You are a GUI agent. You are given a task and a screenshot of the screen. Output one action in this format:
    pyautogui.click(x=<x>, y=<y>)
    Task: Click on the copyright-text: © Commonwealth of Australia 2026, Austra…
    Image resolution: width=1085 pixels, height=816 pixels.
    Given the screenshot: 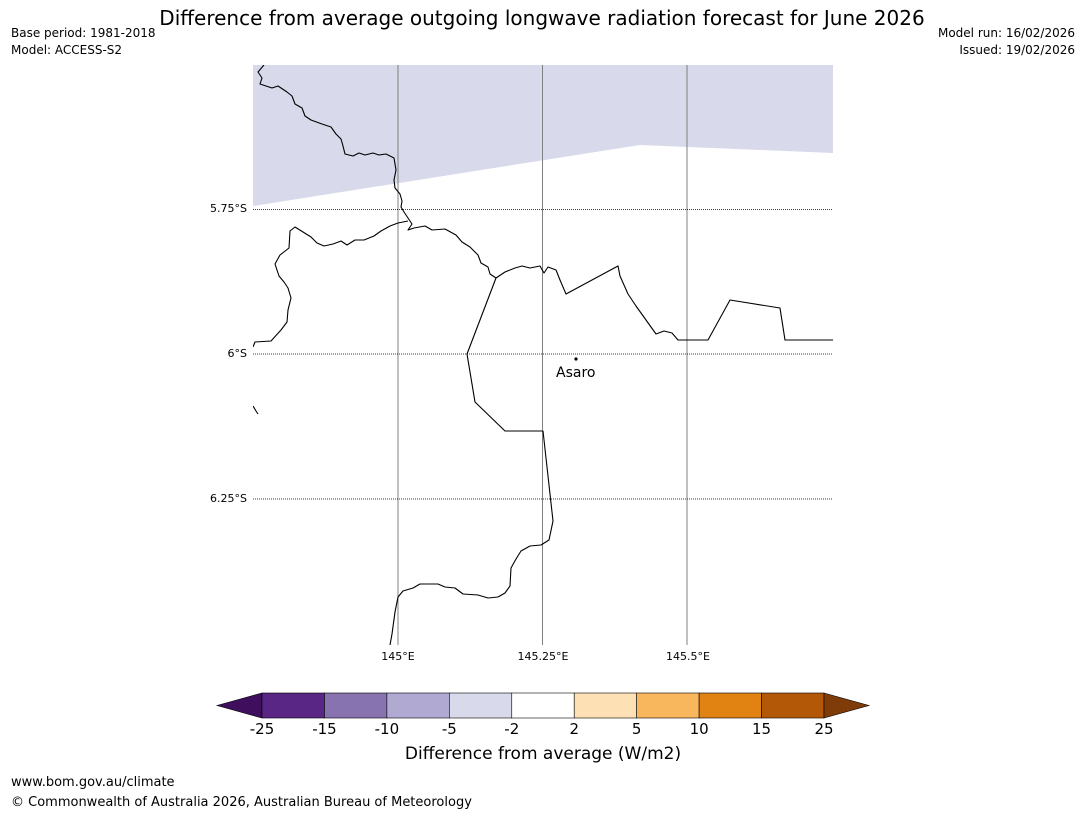 What is the action you would take?
    pyautogui.click(x=241, y=802)
    